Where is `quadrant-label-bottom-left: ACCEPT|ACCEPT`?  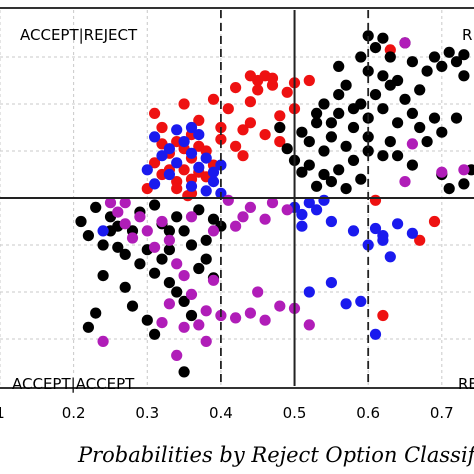
quadrant-label-bottom-left: ACCEPT|ACCEPT is located at coordinates (73, 384).